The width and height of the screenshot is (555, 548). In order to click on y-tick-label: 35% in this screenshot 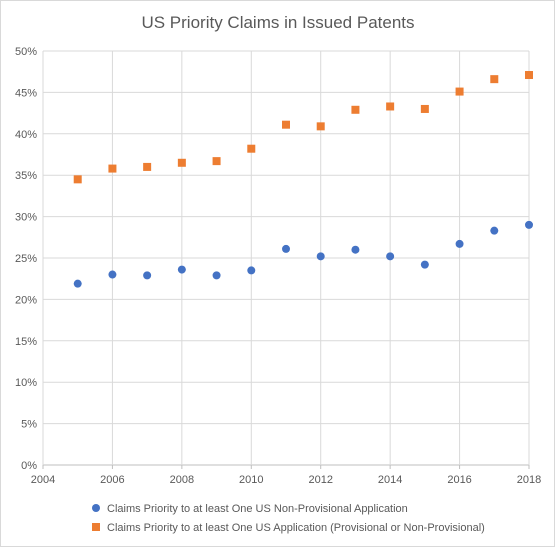, I will do `click(26, 176)`.